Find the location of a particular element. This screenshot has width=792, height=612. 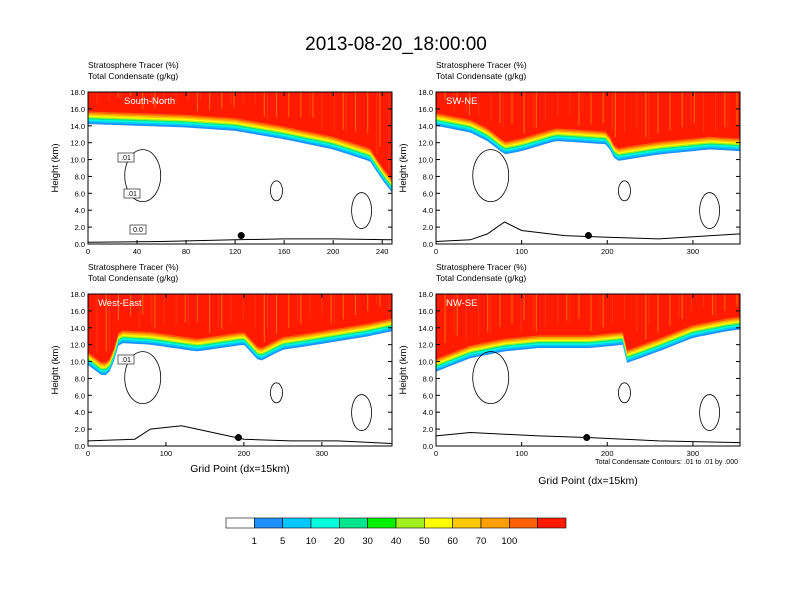

plot-area: .01 .01 0.0 is located at coordinates (240, 168).